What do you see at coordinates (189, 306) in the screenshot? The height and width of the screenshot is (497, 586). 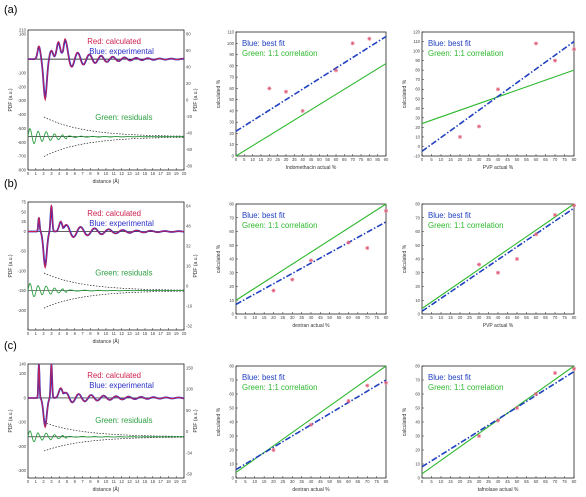 I see `y-right-tick-label: -16` at bounding box center [189, 306].